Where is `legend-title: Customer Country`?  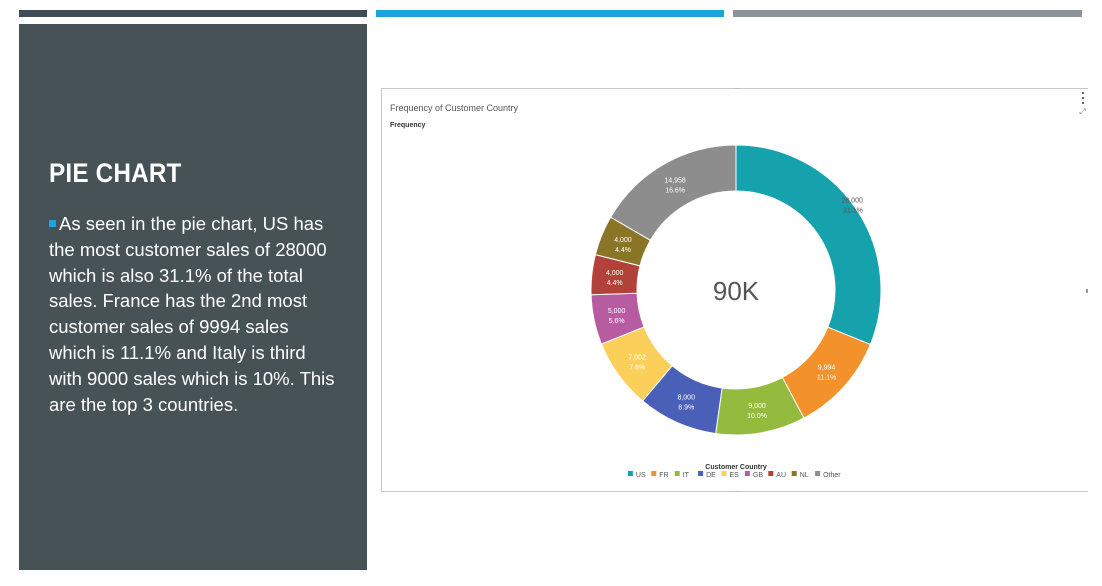 legend-title: Customer Country is located at coordinates (736, 467).